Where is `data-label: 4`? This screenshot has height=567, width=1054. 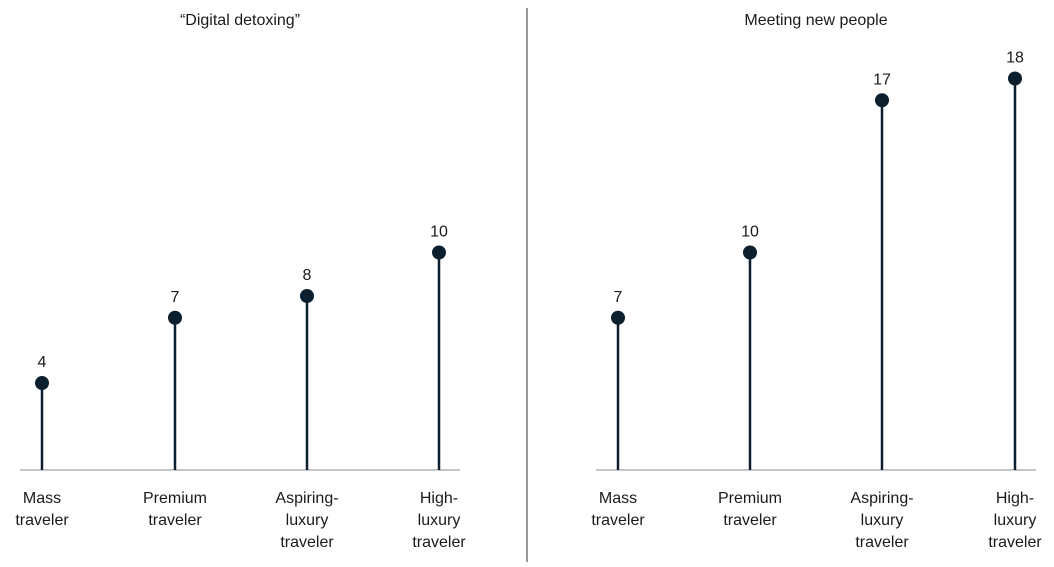
data-label: 4 is located at coordinates (42, 362).